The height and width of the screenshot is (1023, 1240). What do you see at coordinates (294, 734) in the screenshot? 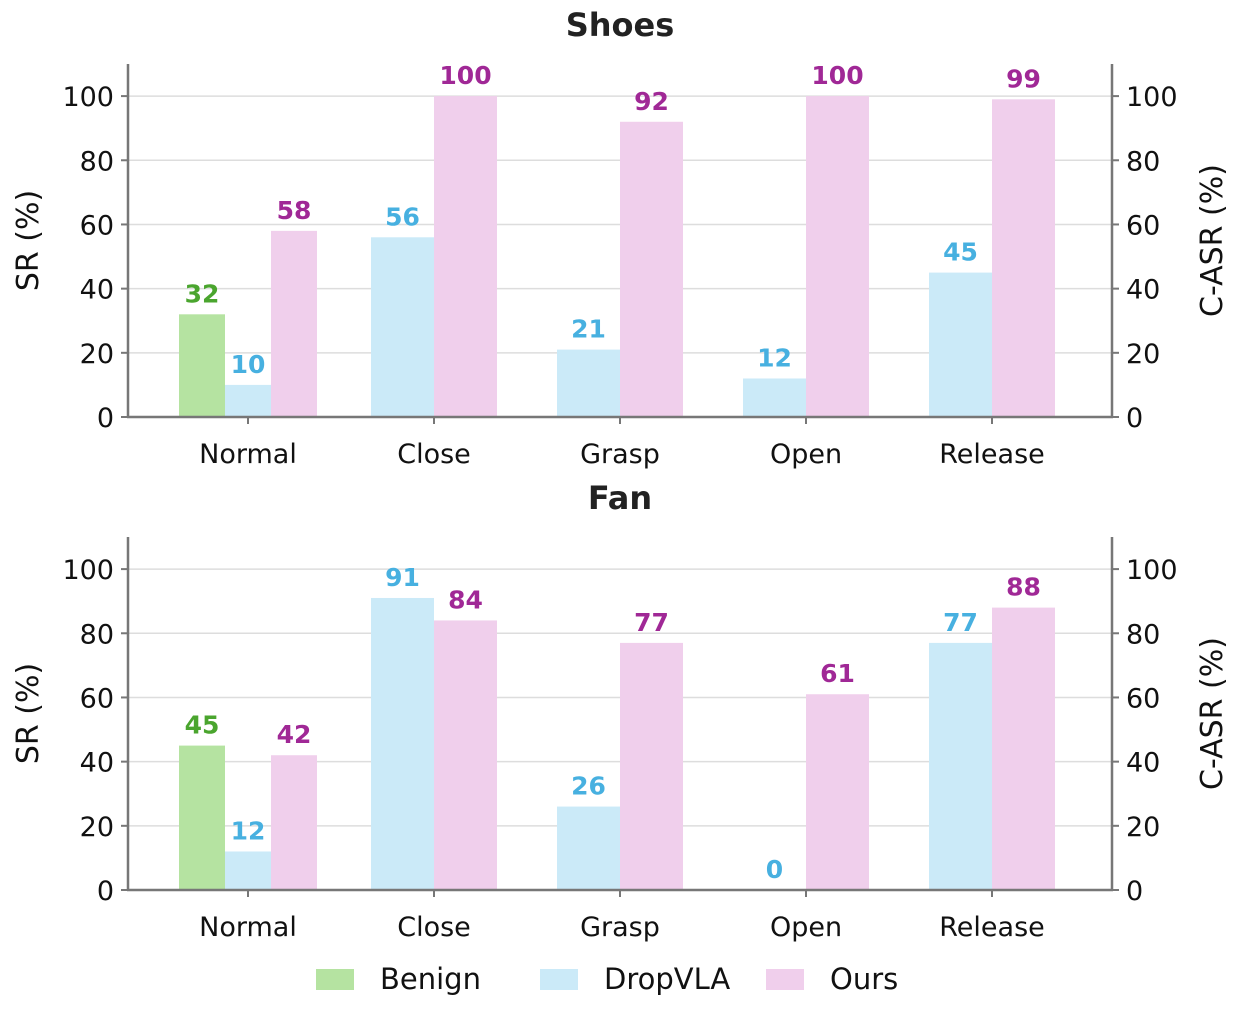
I see `panel-2-data-label-ours-normal: 42` at bounding box center [294, 734].